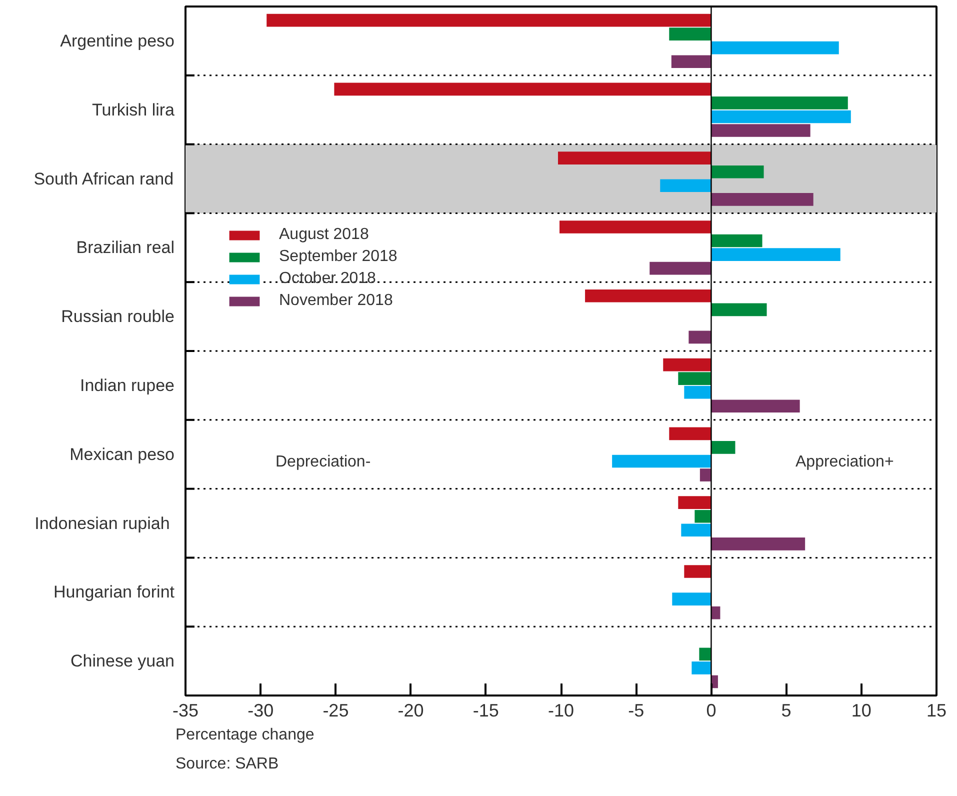  I want to click on legend-label: November 2018, so click(336, 301).